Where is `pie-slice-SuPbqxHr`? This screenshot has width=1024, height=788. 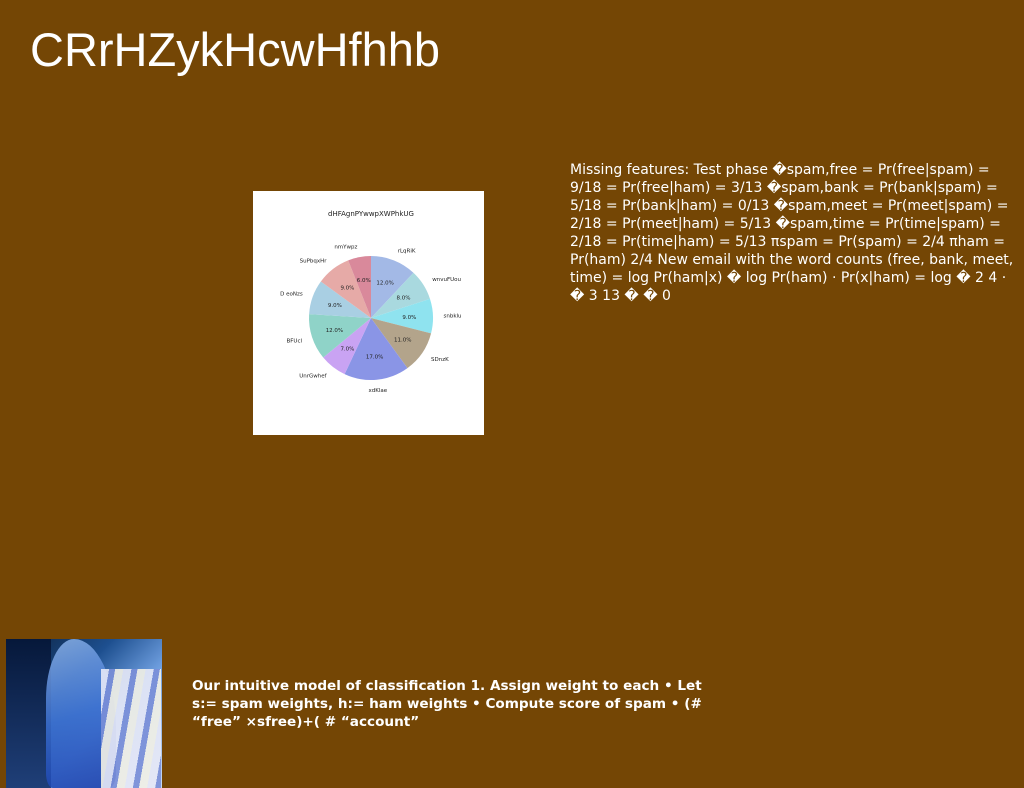
pie-slice-SuPbqxHr is located at coordinates (345, 289).